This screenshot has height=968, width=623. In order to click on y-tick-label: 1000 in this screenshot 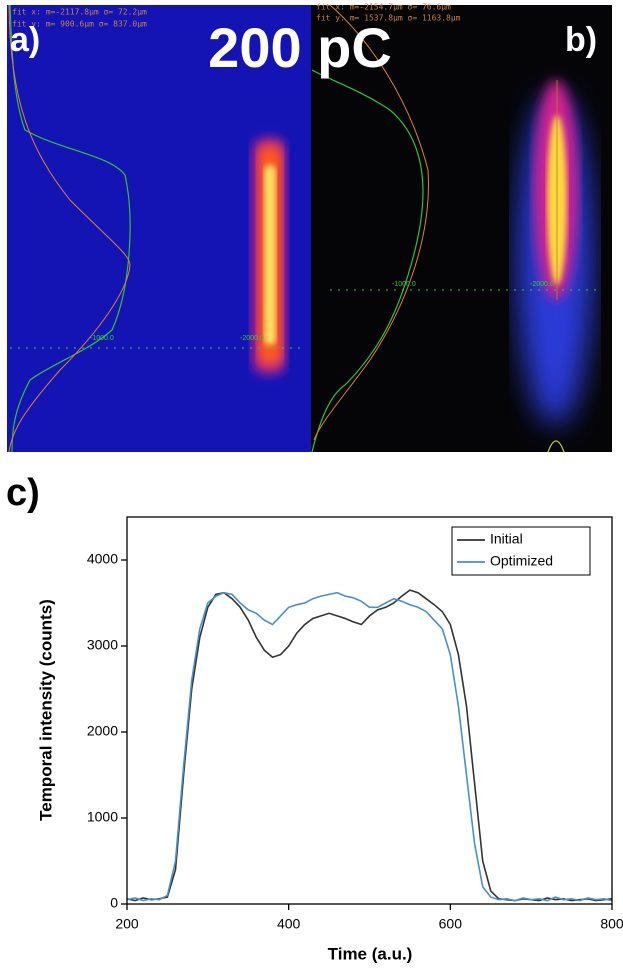, I will do `click(102, 817)`.